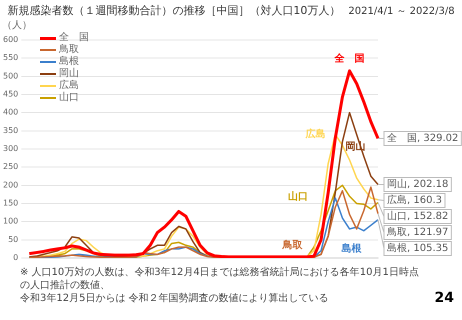 This screenshot has height=320, width=462. What do you see at coordinates (69, 50) in the screenshot?
I see `legend-label: 鳥取` at bounding box center [69, 50].